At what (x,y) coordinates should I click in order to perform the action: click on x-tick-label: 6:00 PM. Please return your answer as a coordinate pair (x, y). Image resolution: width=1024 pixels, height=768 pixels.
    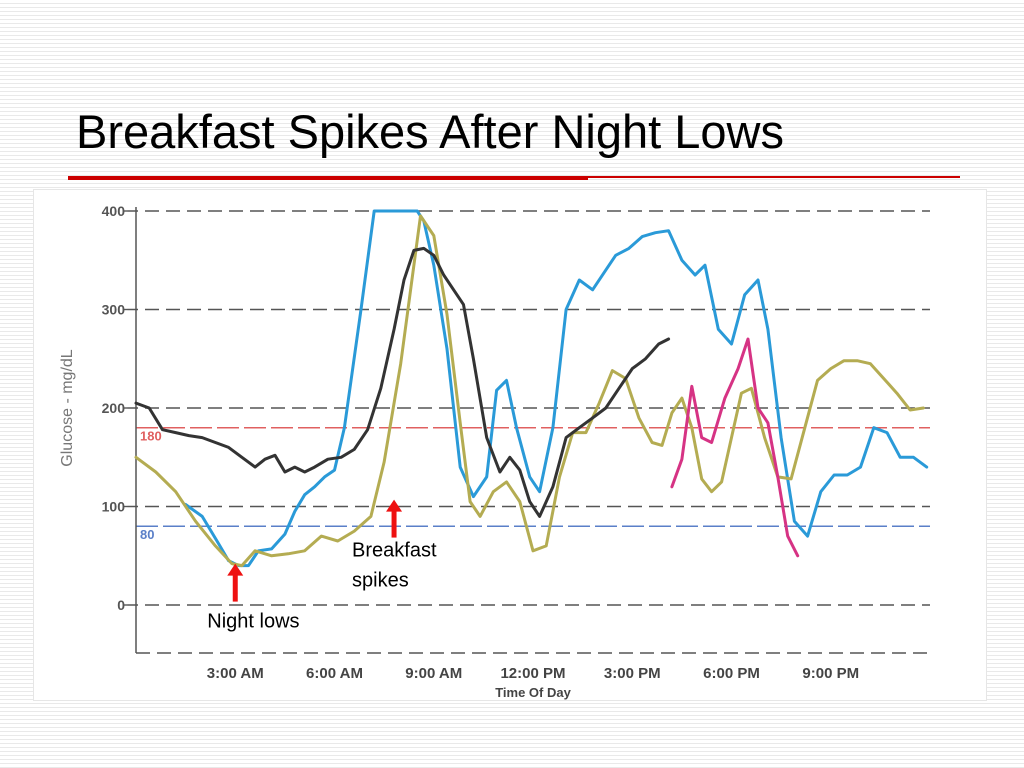
    Looking at the image, I should click on (731, 673).